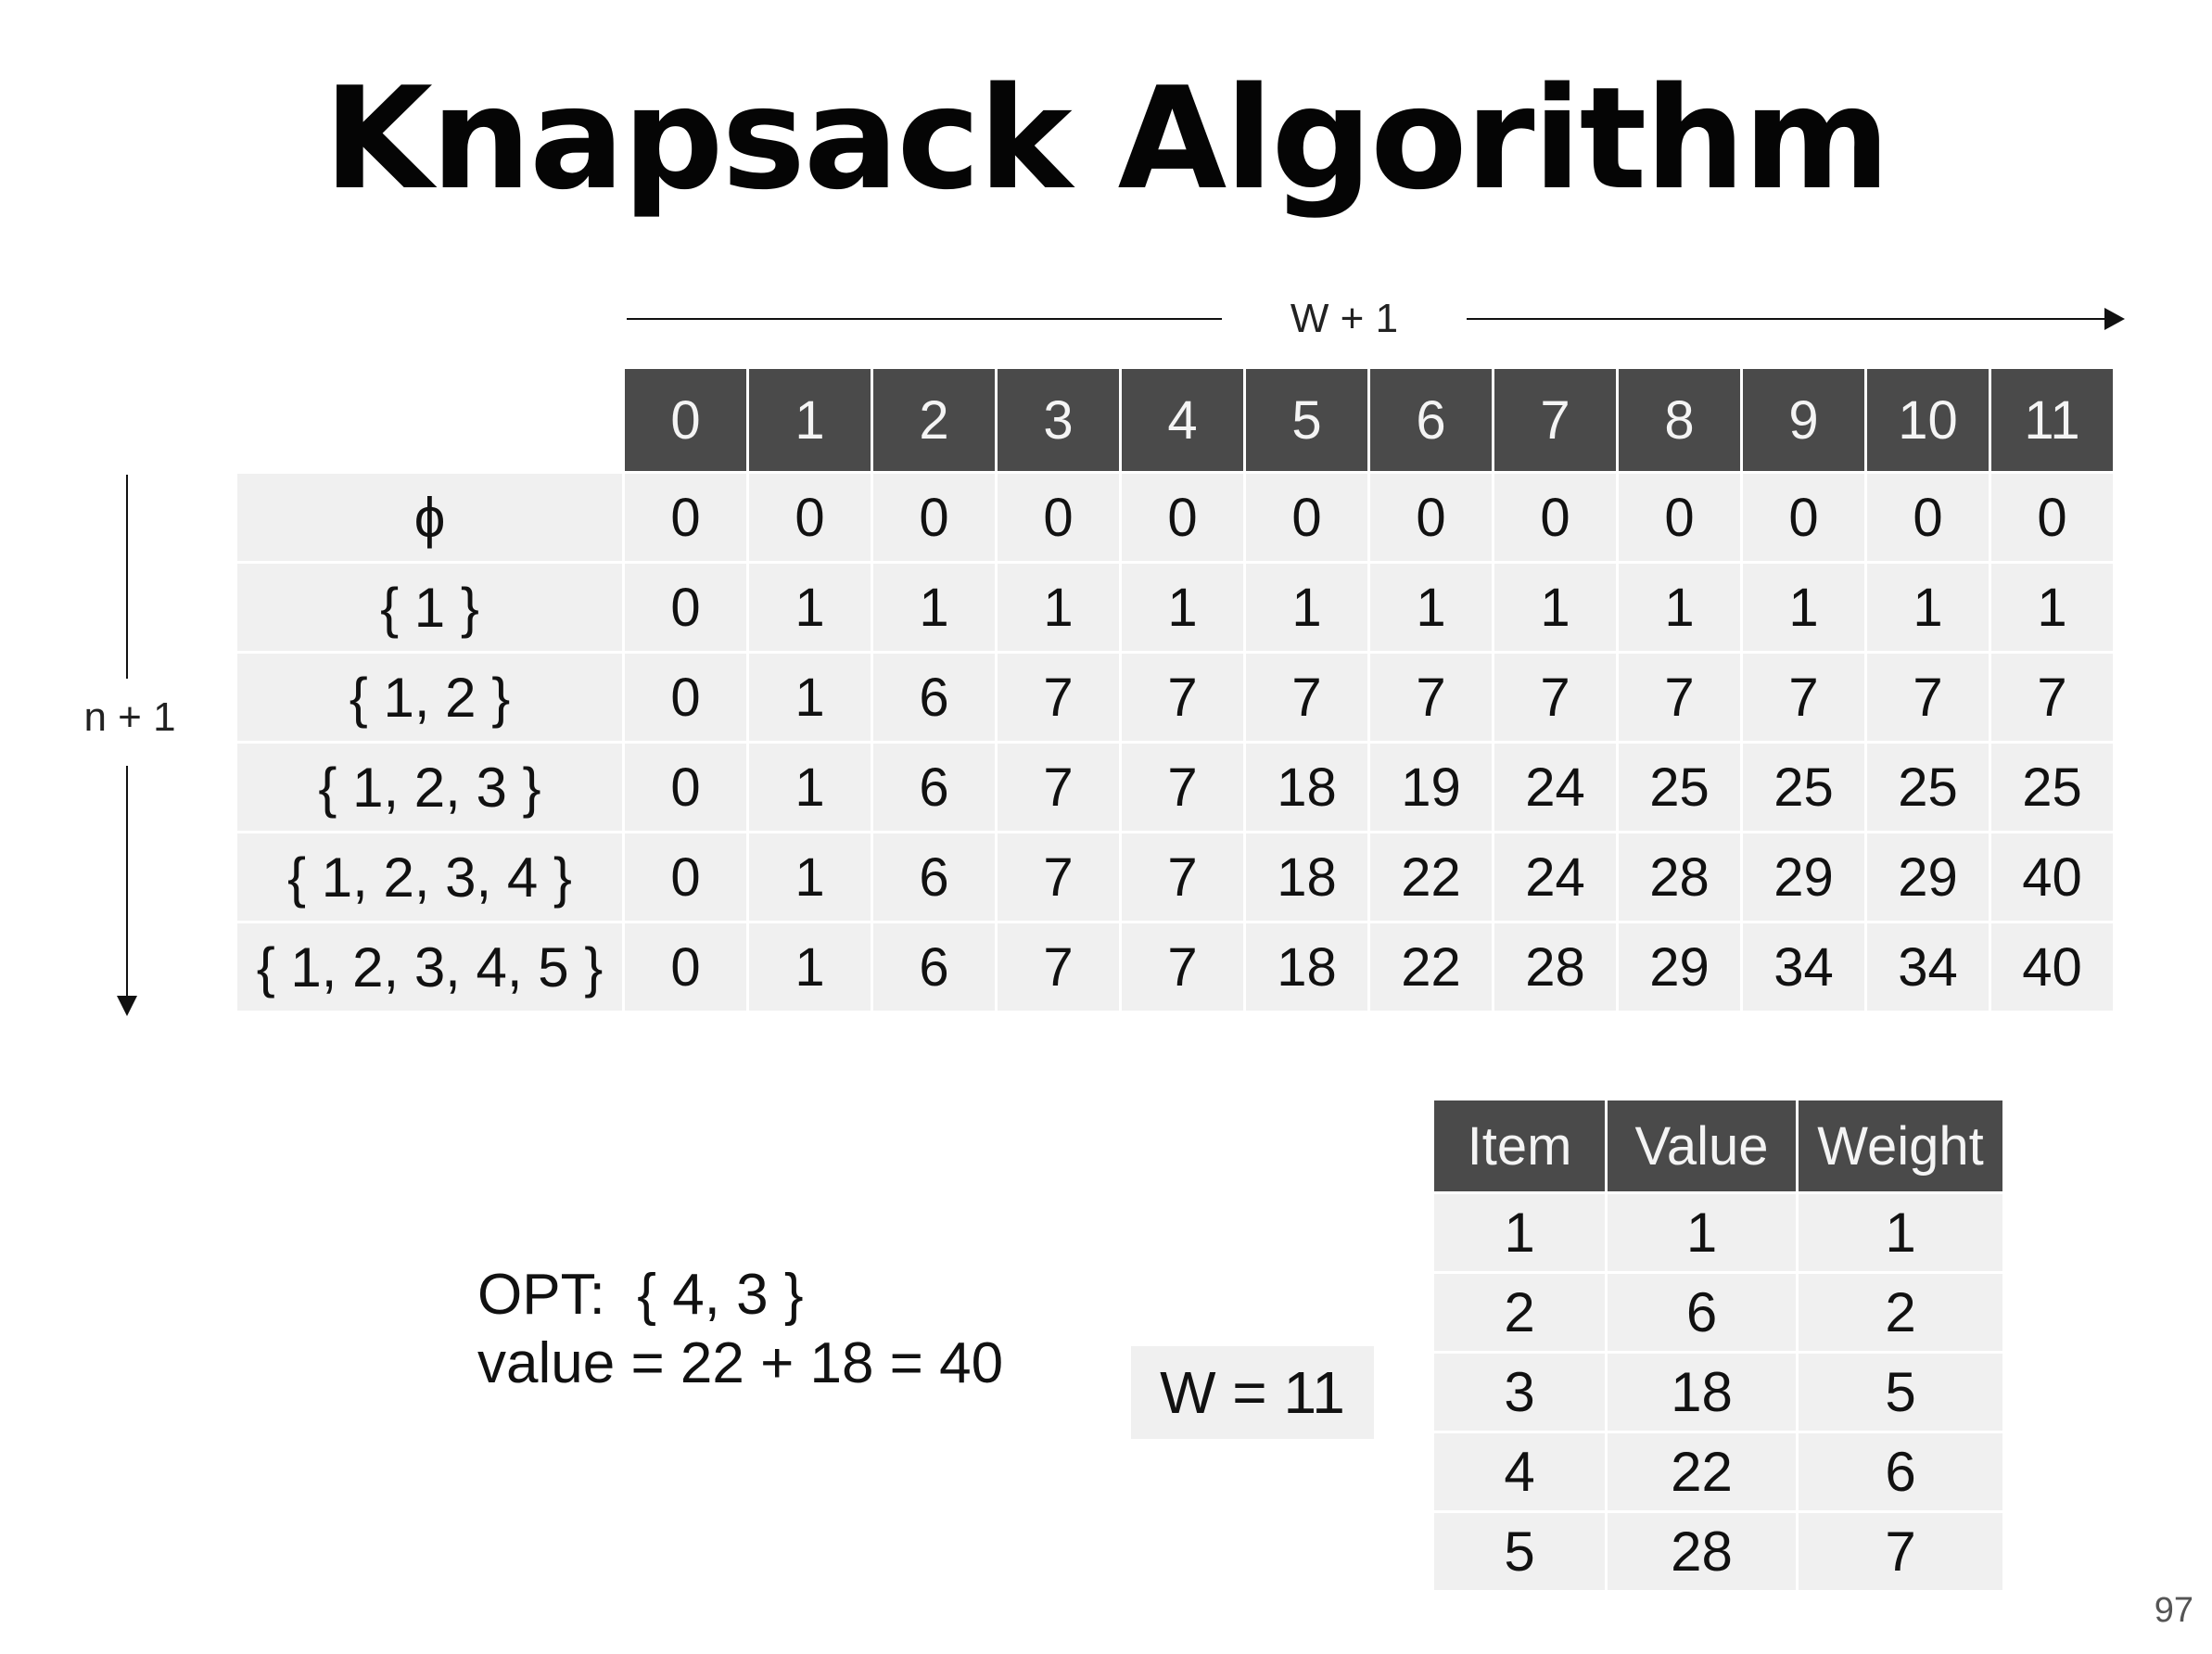 The height and width of the screenshot is (1654, 2212). Describe the element at coordinates (1900, 1232) in the screenshot. I see `items-cell-weight: 1` at that location.